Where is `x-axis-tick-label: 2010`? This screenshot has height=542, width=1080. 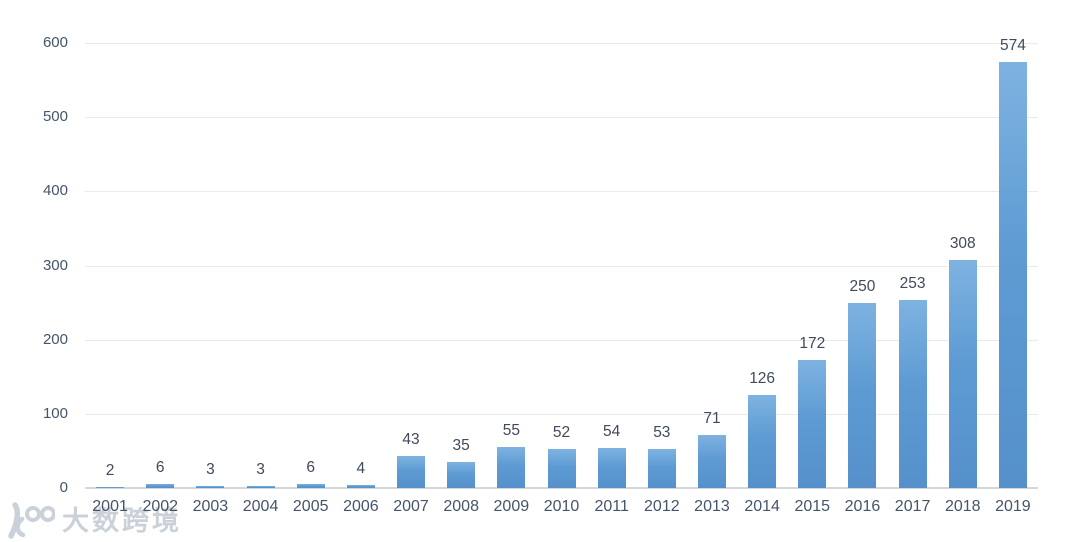
x-axis-tick-label: 2010 is located at coordinates (561, 506).